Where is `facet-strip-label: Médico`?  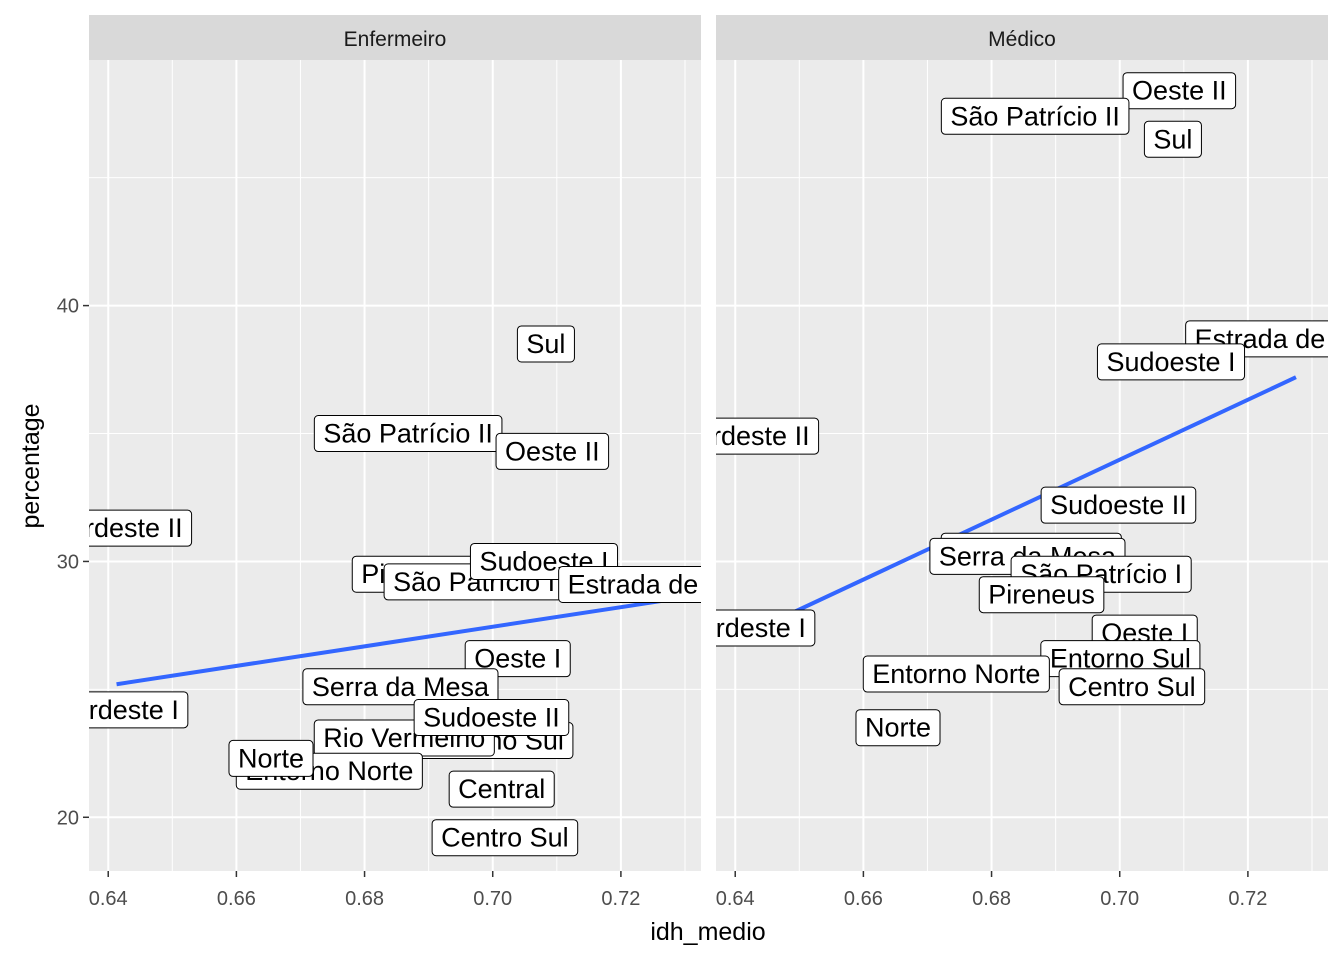 facet-strip-label: Médico is located at coordinates (1022, 39).